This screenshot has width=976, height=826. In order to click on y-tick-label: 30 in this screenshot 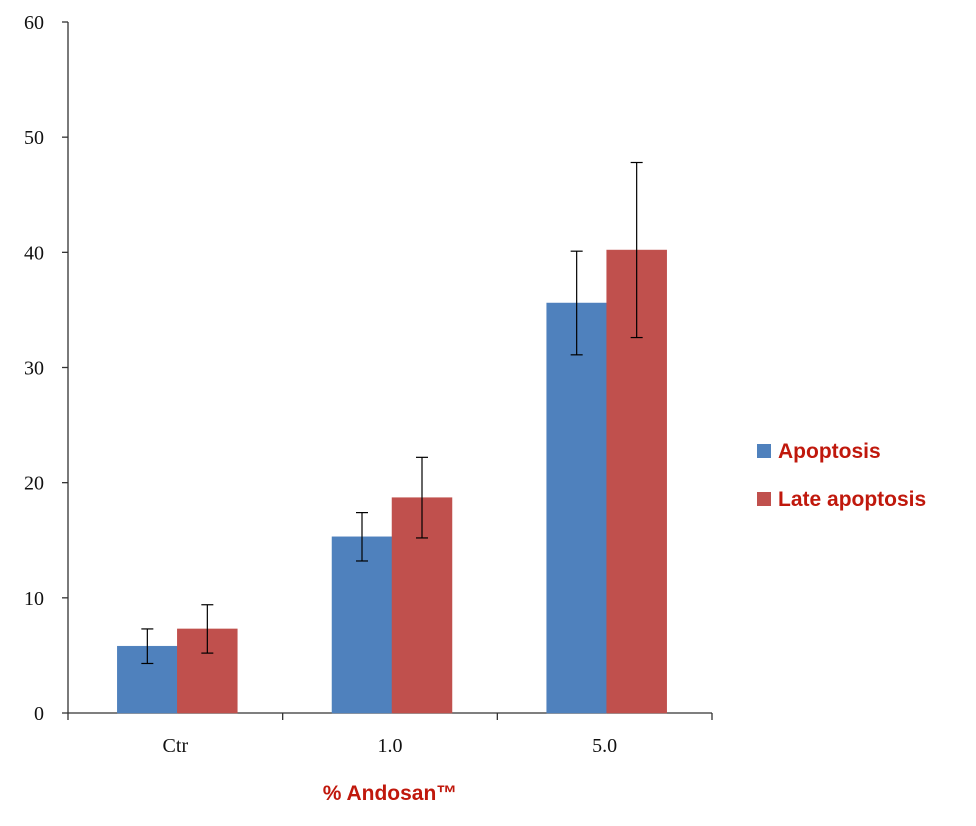, I will do `click(34, 369)`.